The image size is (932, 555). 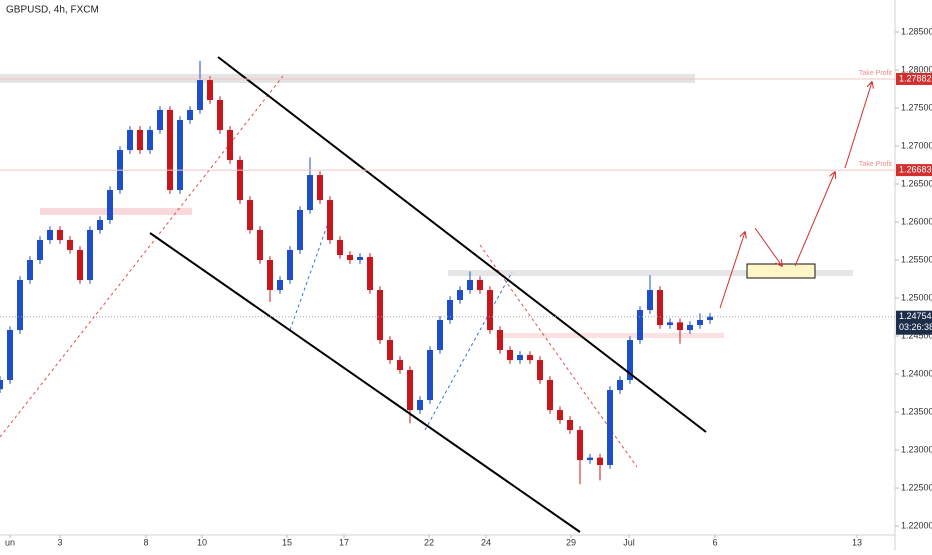 I want to click on x-tick-label: 24, so click(x=486, y=542).